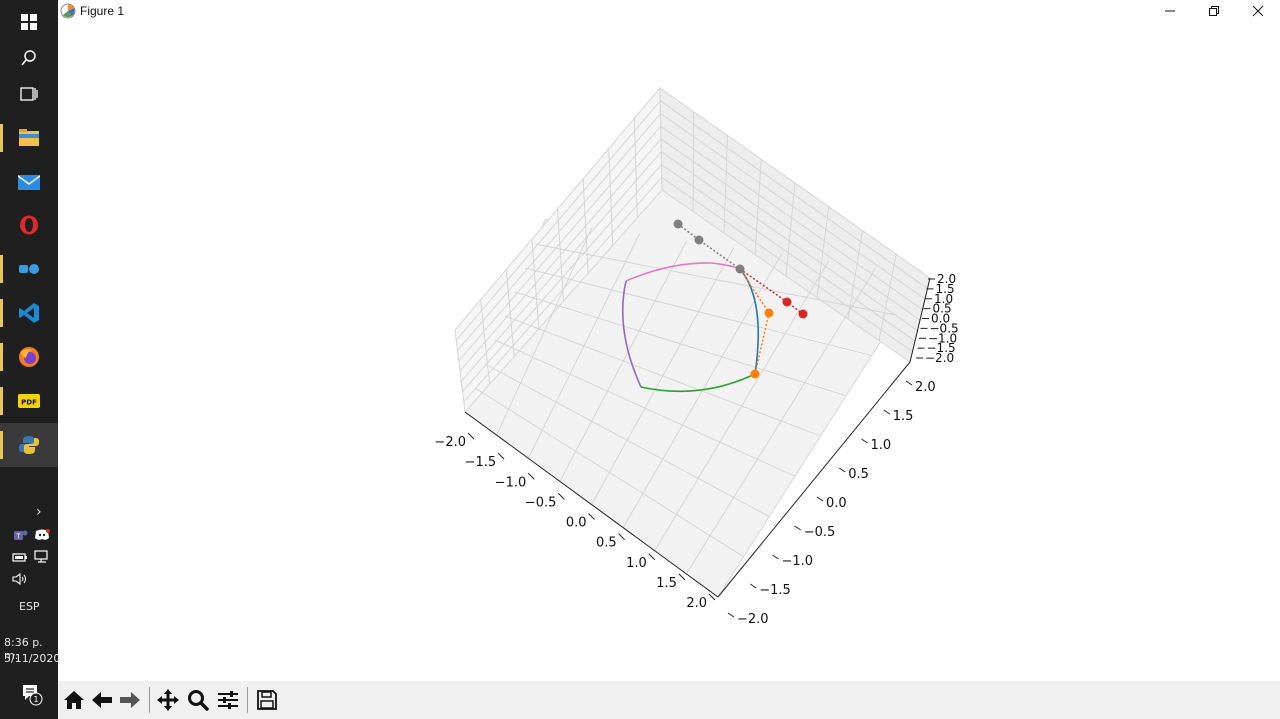  I want to click on network-icon, so click(42, 557).